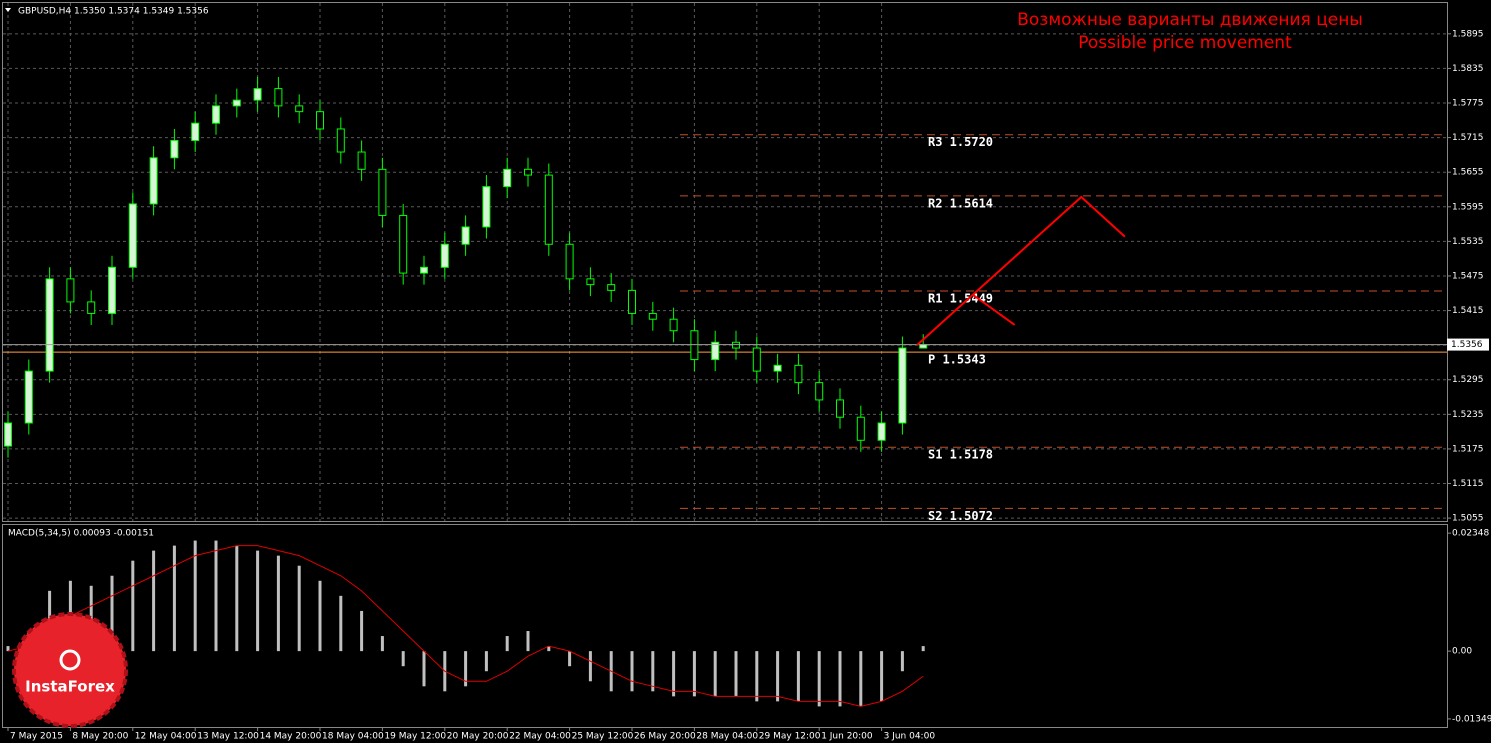  What do you see at coordinates (910, 737) in the screenshot?
I see `x-tick-label: 3 Jun 04:00` at bounding box center [910, 737].